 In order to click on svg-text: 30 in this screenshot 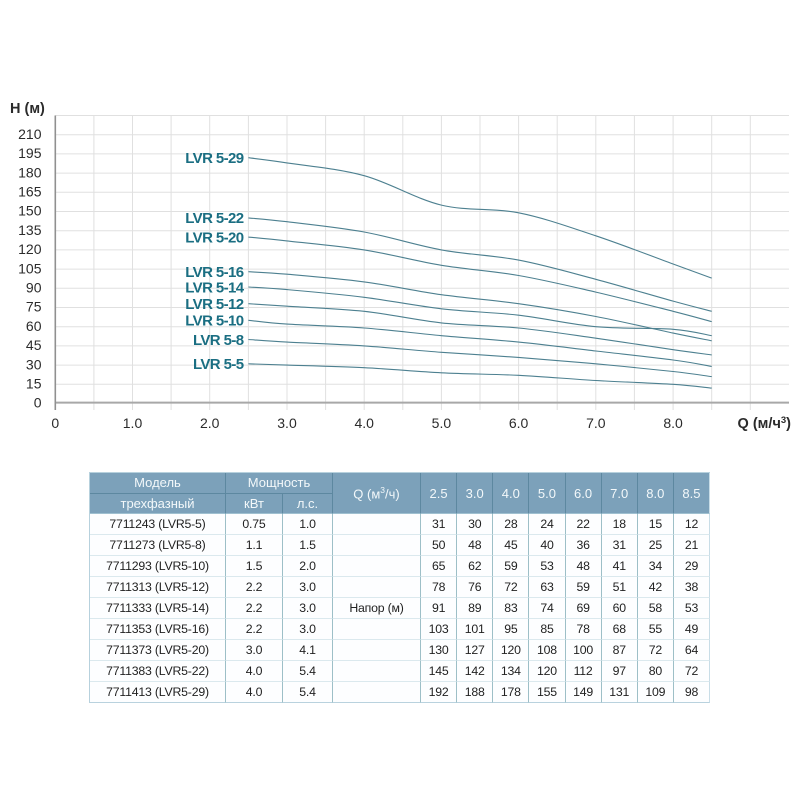, I will do `click(34, 364)`.